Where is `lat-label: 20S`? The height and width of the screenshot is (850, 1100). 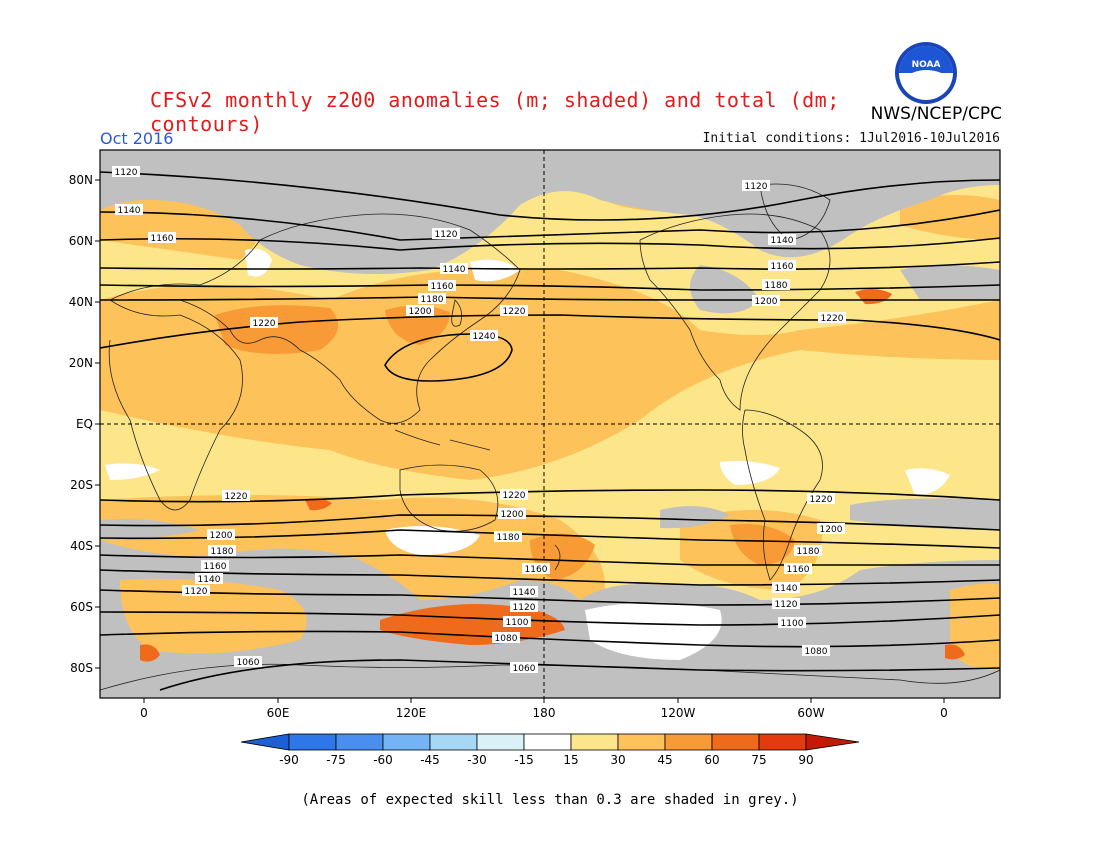
lat-label: 20S is located at coordinates (81, 485).